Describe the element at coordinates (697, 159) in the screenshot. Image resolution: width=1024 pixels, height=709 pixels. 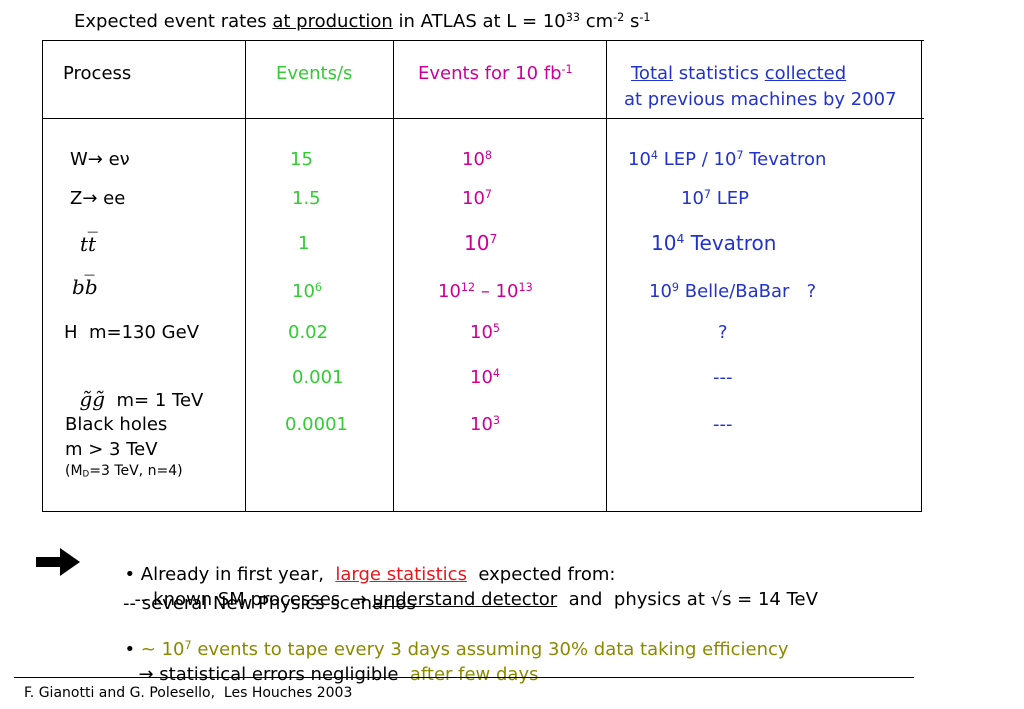
I see `row-w-prev-b: LEP / 10` at that location.